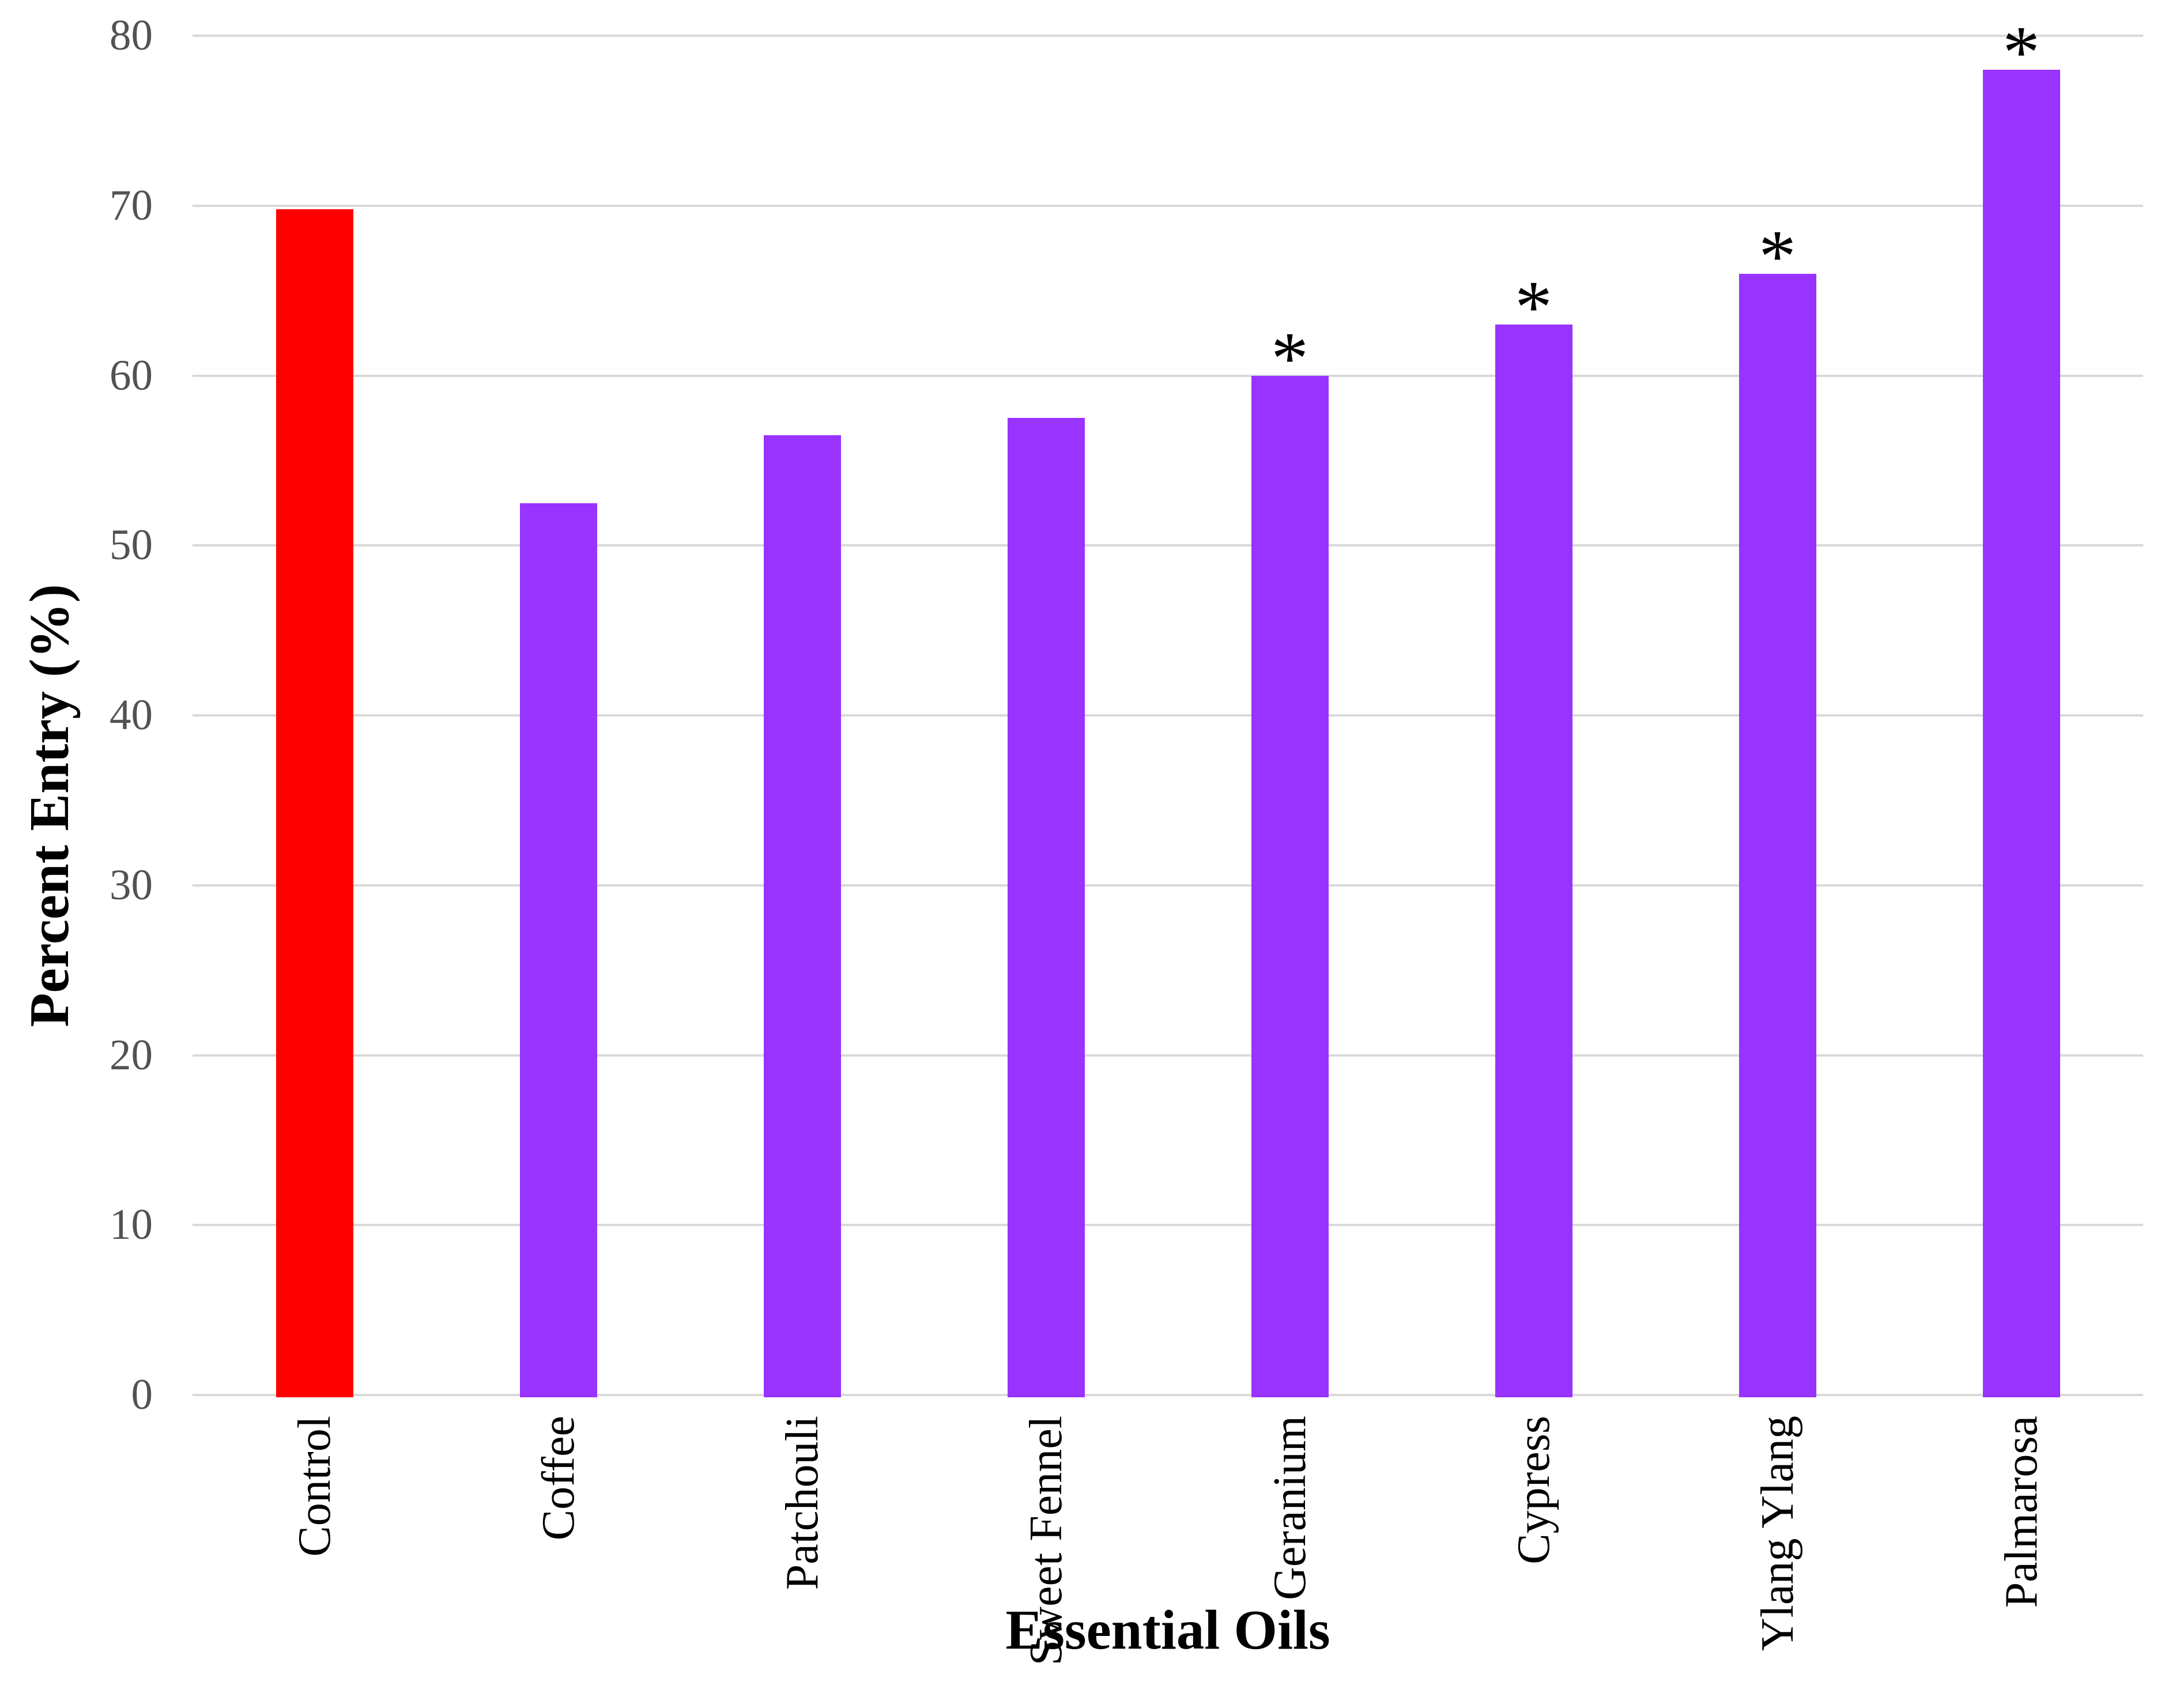 The height and width of the screenshot is (1708, 2176). What do you see at coordinates (558, 950) in the screenshot?
I see `bar-coffee` at bounding box center [558, 950].